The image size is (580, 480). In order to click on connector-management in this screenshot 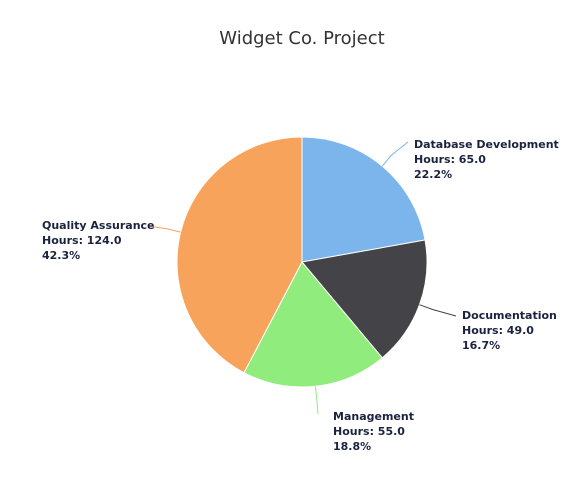, I will do `click(316, 400)`.